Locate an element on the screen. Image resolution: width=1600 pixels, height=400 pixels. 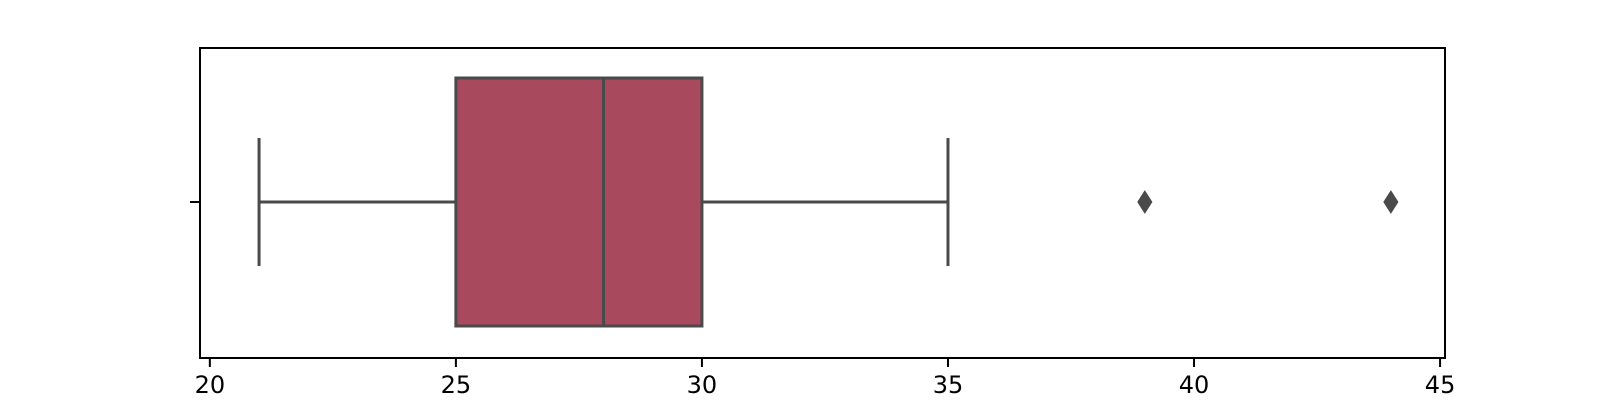
x-axis-tick-label: 25 is located at coordinates (456, 385).